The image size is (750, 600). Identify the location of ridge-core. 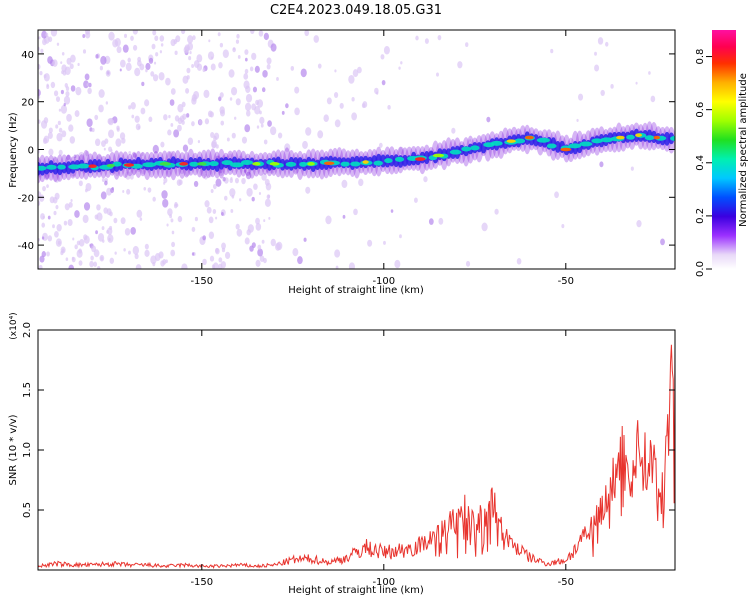
(68, 168).